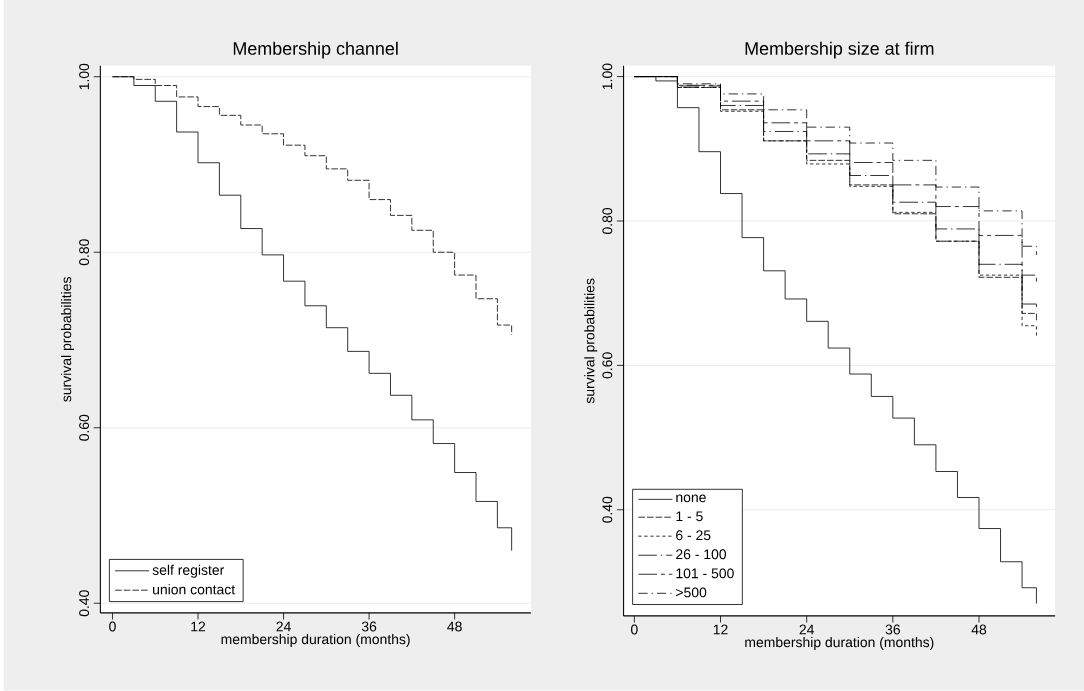 Image resolution: width=1084 pixels, height=691 pixels. What do you see at coordinates (691, 498) in the screenshot?
I see `legend-label: none` at bounding box center [691, 498].